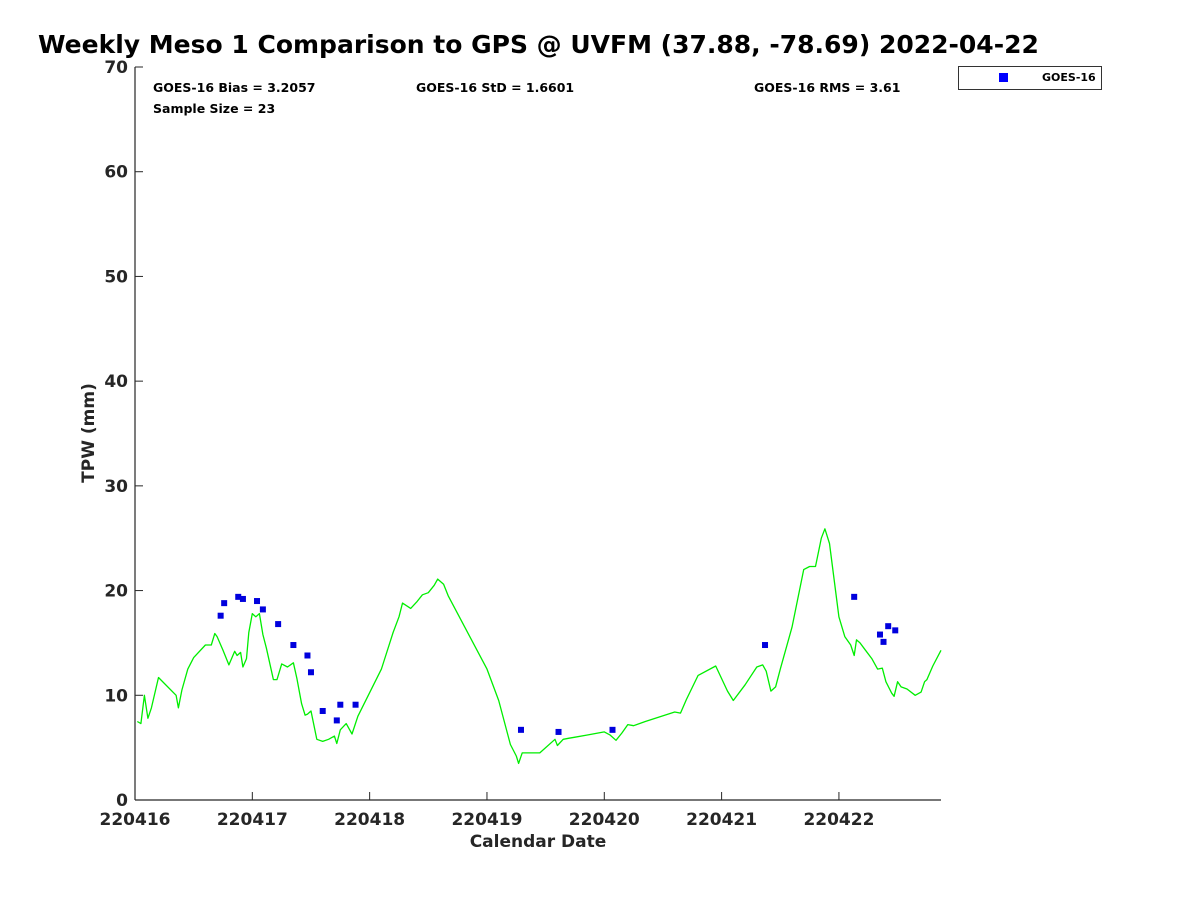 The height and width of the screenshot is (900, 1200). I want to click on y-tick-label: 70, so click(116, 68).